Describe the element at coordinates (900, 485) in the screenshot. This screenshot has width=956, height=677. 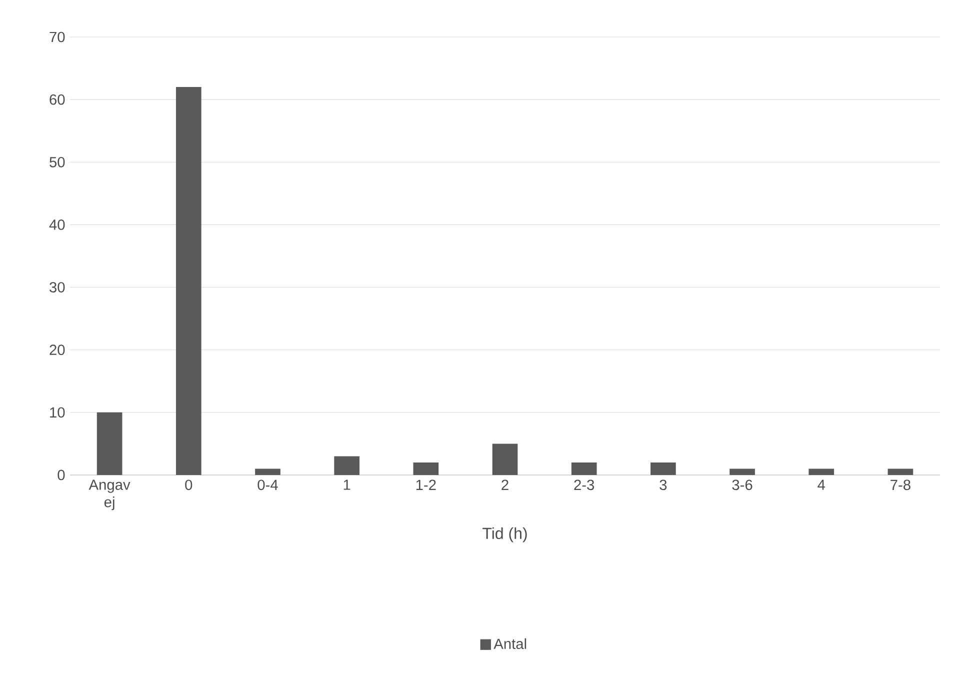
I see `x-tick-label: 7-8` at that location.